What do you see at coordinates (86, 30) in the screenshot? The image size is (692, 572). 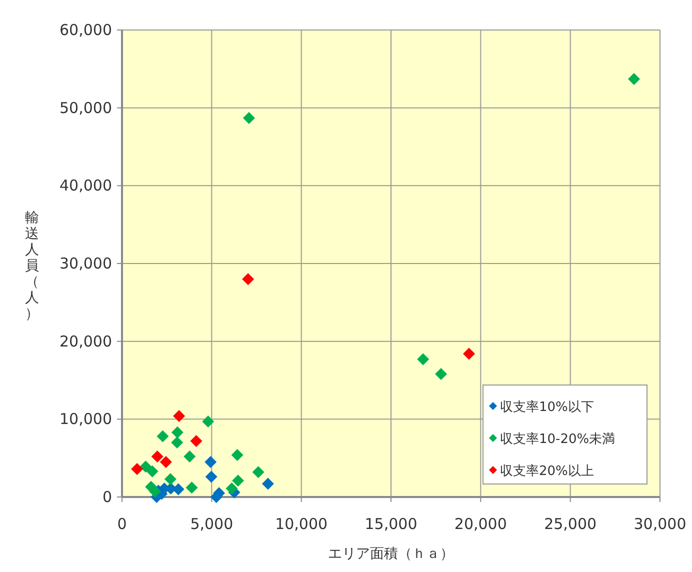 I see `y-tick-label: 60,000` at bounding box center [86, 30].